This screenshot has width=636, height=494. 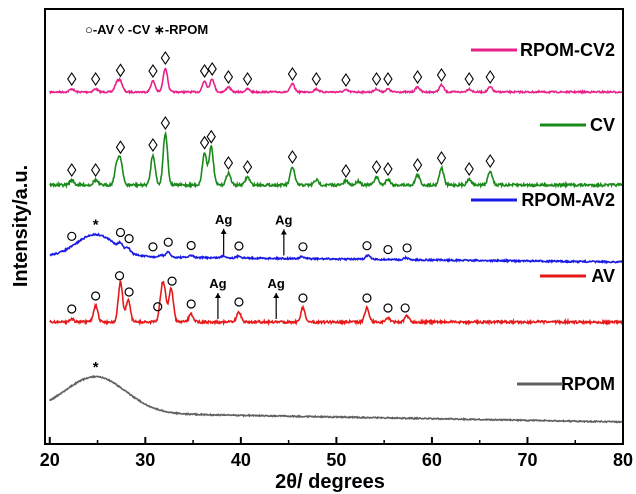 What do you see at coordinates (145, 460) in the screenshot?
I see `x-tick-label: 30` at bounding box center [145, 460].